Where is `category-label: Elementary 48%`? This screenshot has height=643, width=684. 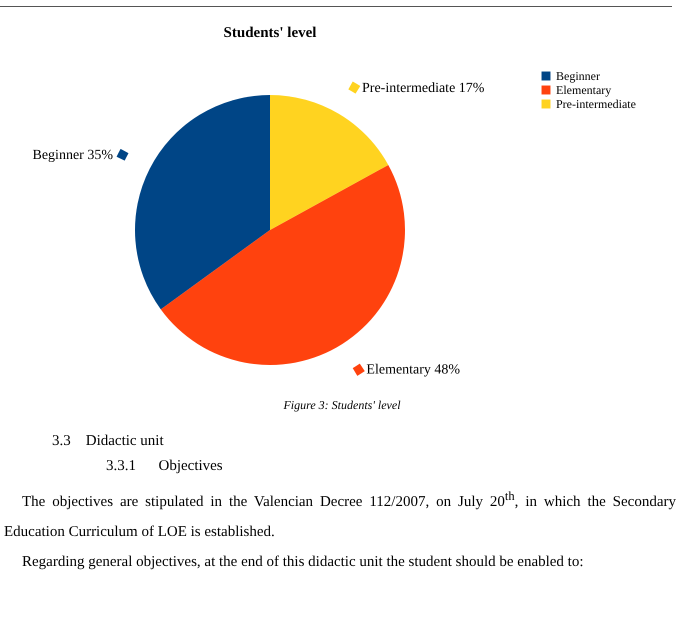
category-label: Elementary 48% is located at coordinates (413, 370).